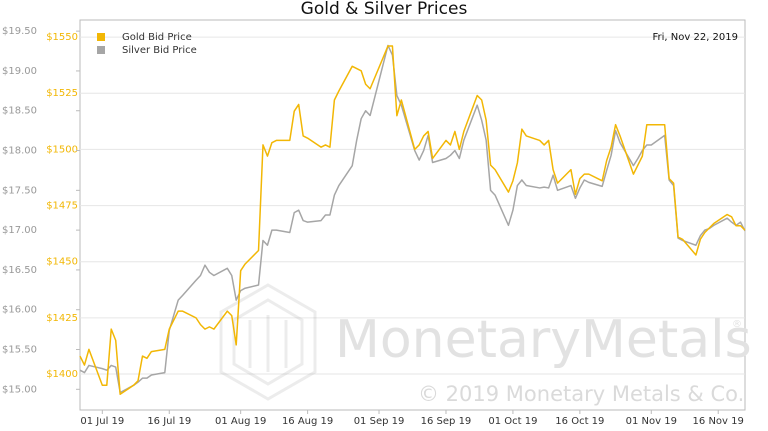 The height and width of the screenshot is (431, 768). What do you see at coordinates (19, 31) in the screenshot?
I see `y-tick-label: $19.50` at bounding box center [19, 31].